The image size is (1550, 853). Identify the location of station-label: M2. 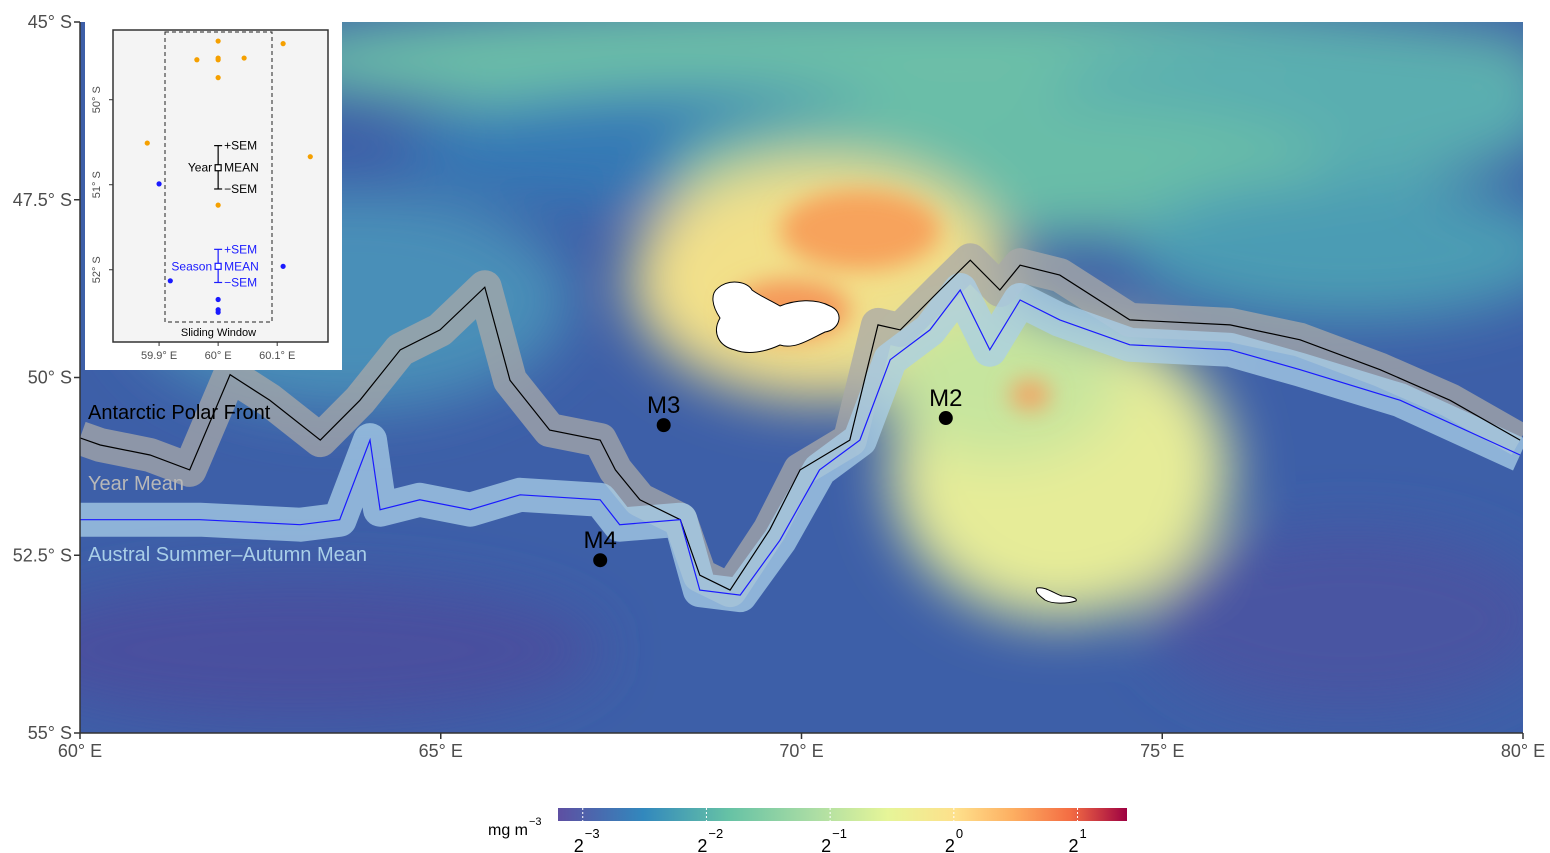
(945, 398).